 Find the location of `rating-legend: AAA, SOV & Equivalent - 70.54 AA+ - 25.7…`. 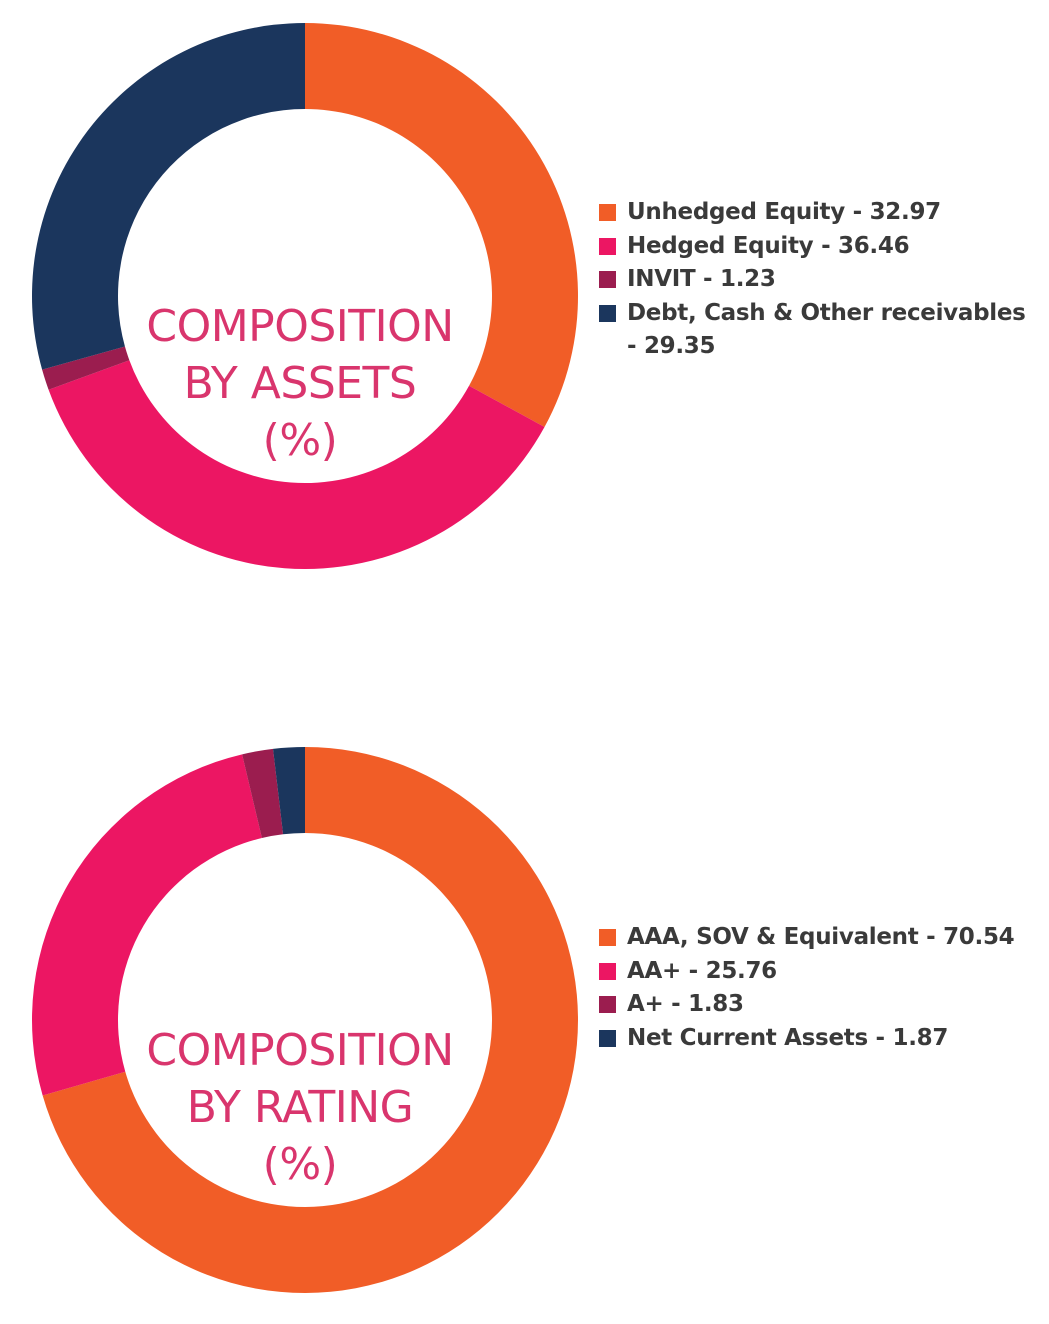

rating-legend: AAA, SOV & Equivalent - 70.54 AA+ - 25.7… is located at coordinates (819, 988).